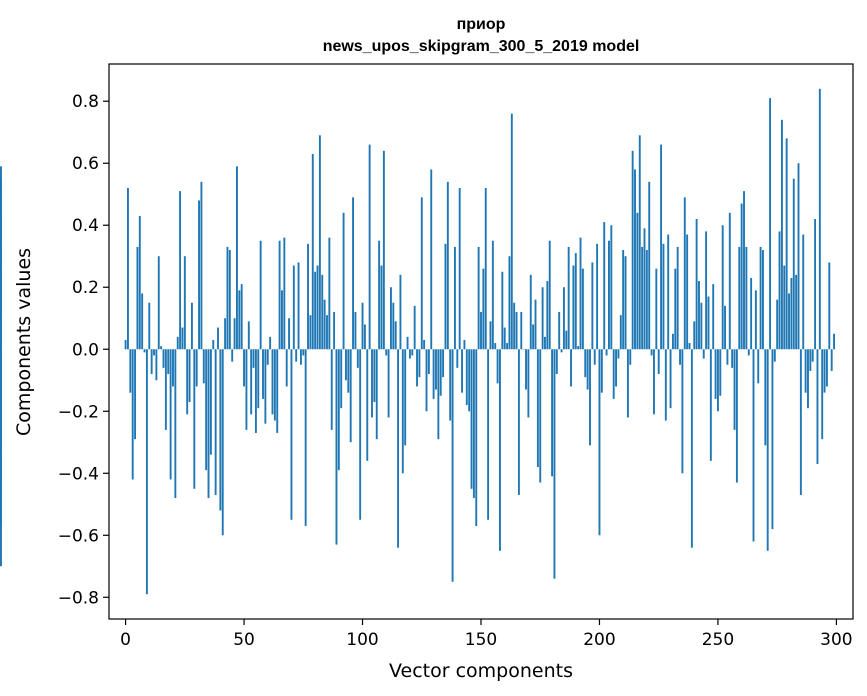 Image resolution: width=867 pixels, height=696 pixels. What do you see at coordinates (718, 640) in the screenshot?
I see `x-tick-label: 250` at bounding box center [718, 640].